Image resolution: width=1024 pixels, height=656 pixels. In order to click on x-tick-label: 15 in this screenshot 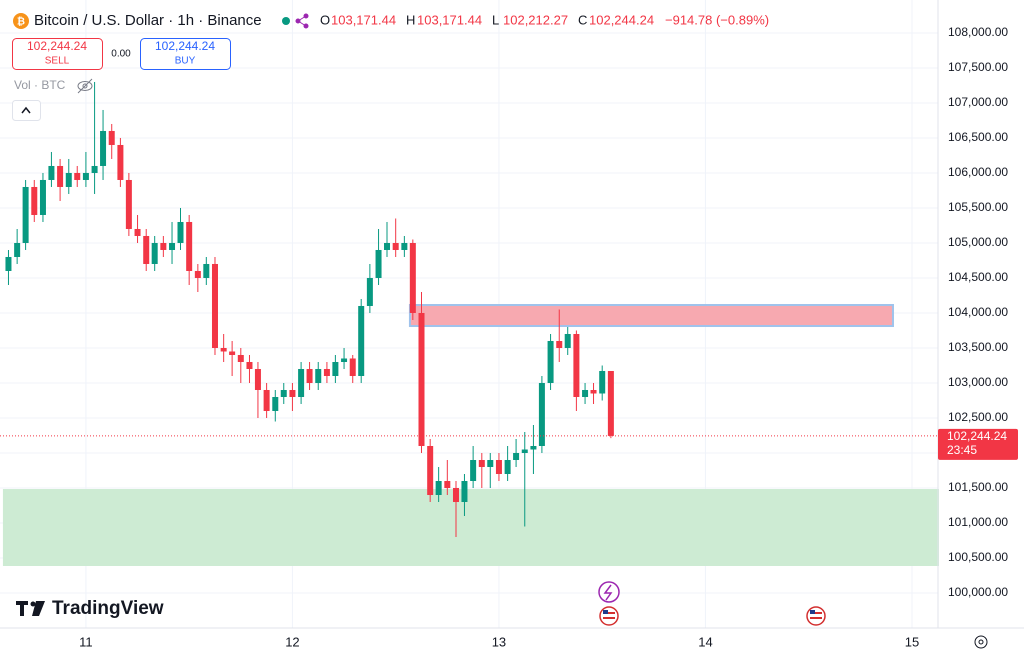, I will do `click(912, 641)`.